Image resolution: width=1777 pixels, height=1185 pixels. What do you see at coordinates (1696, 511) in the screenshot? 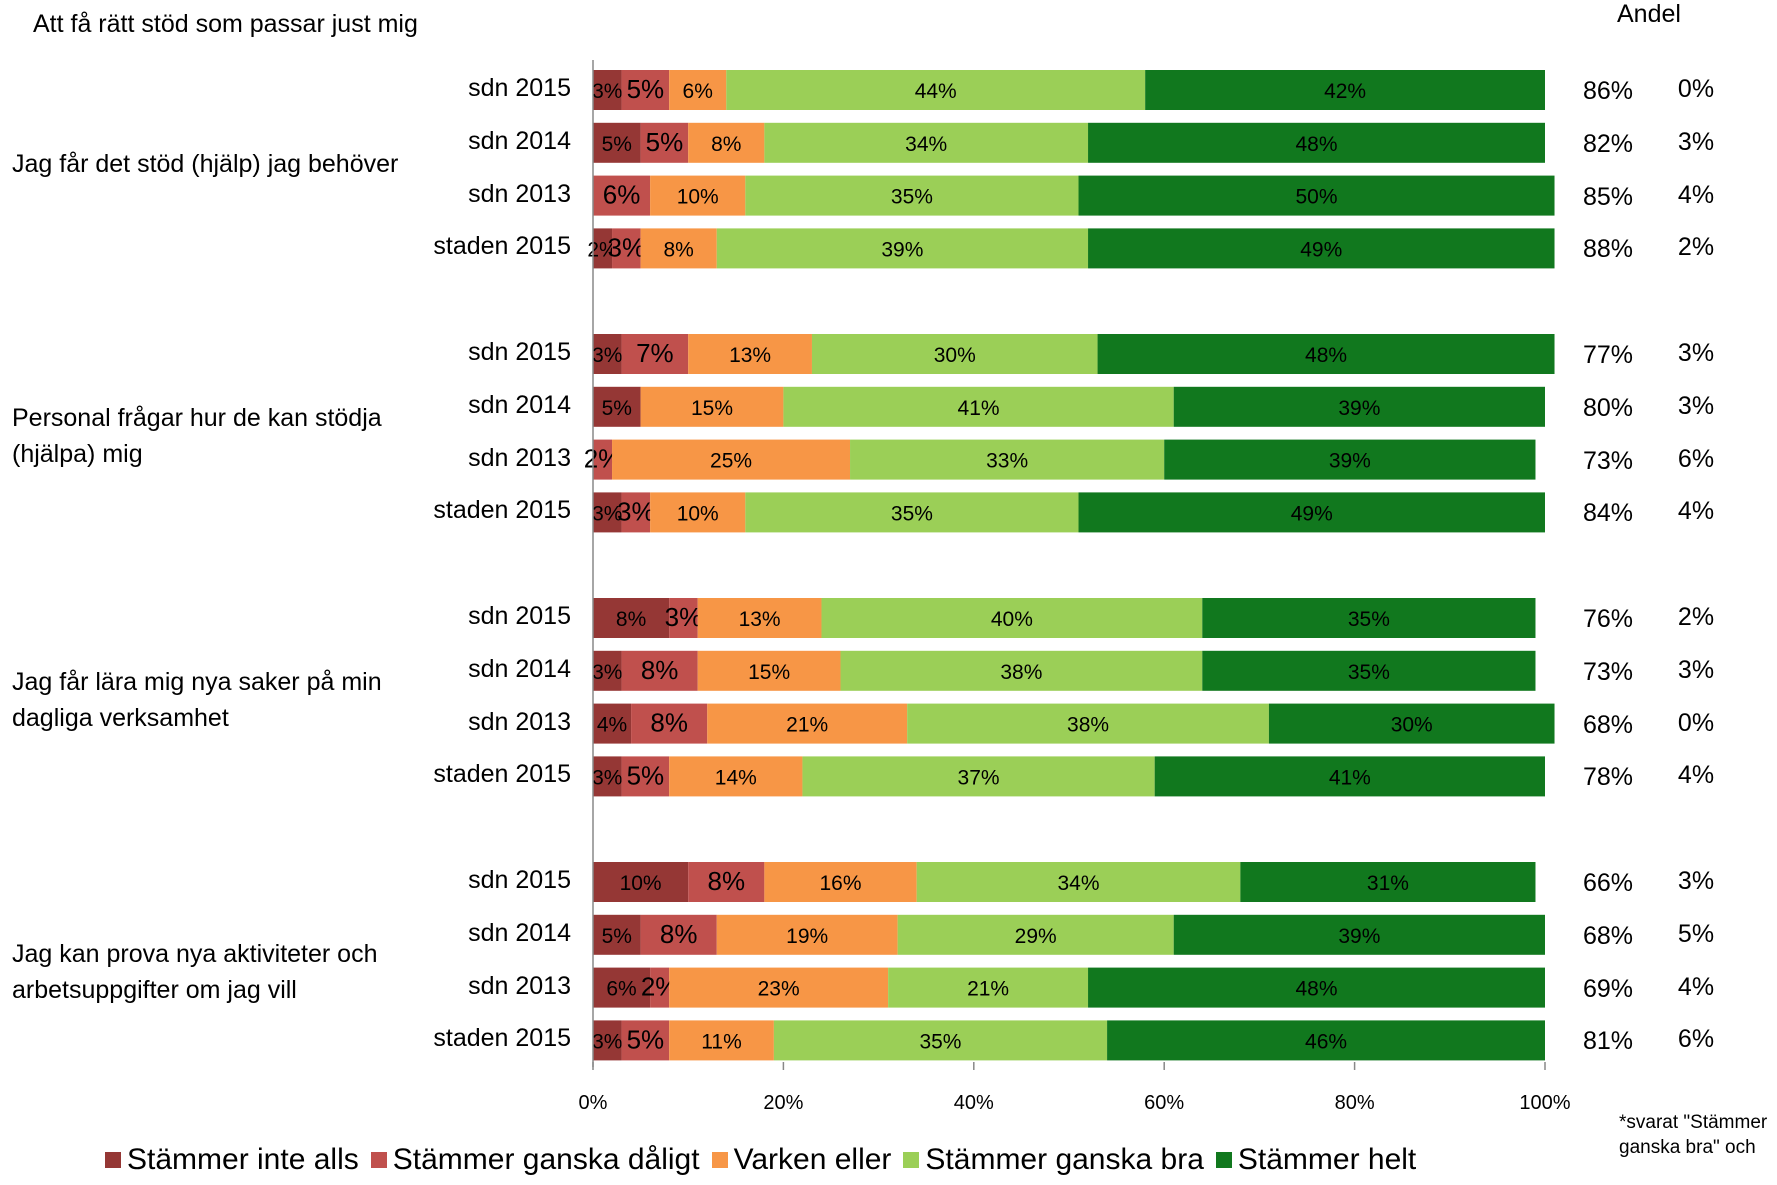
I see `second-value: 4%` at bounding box center [1696, 511].